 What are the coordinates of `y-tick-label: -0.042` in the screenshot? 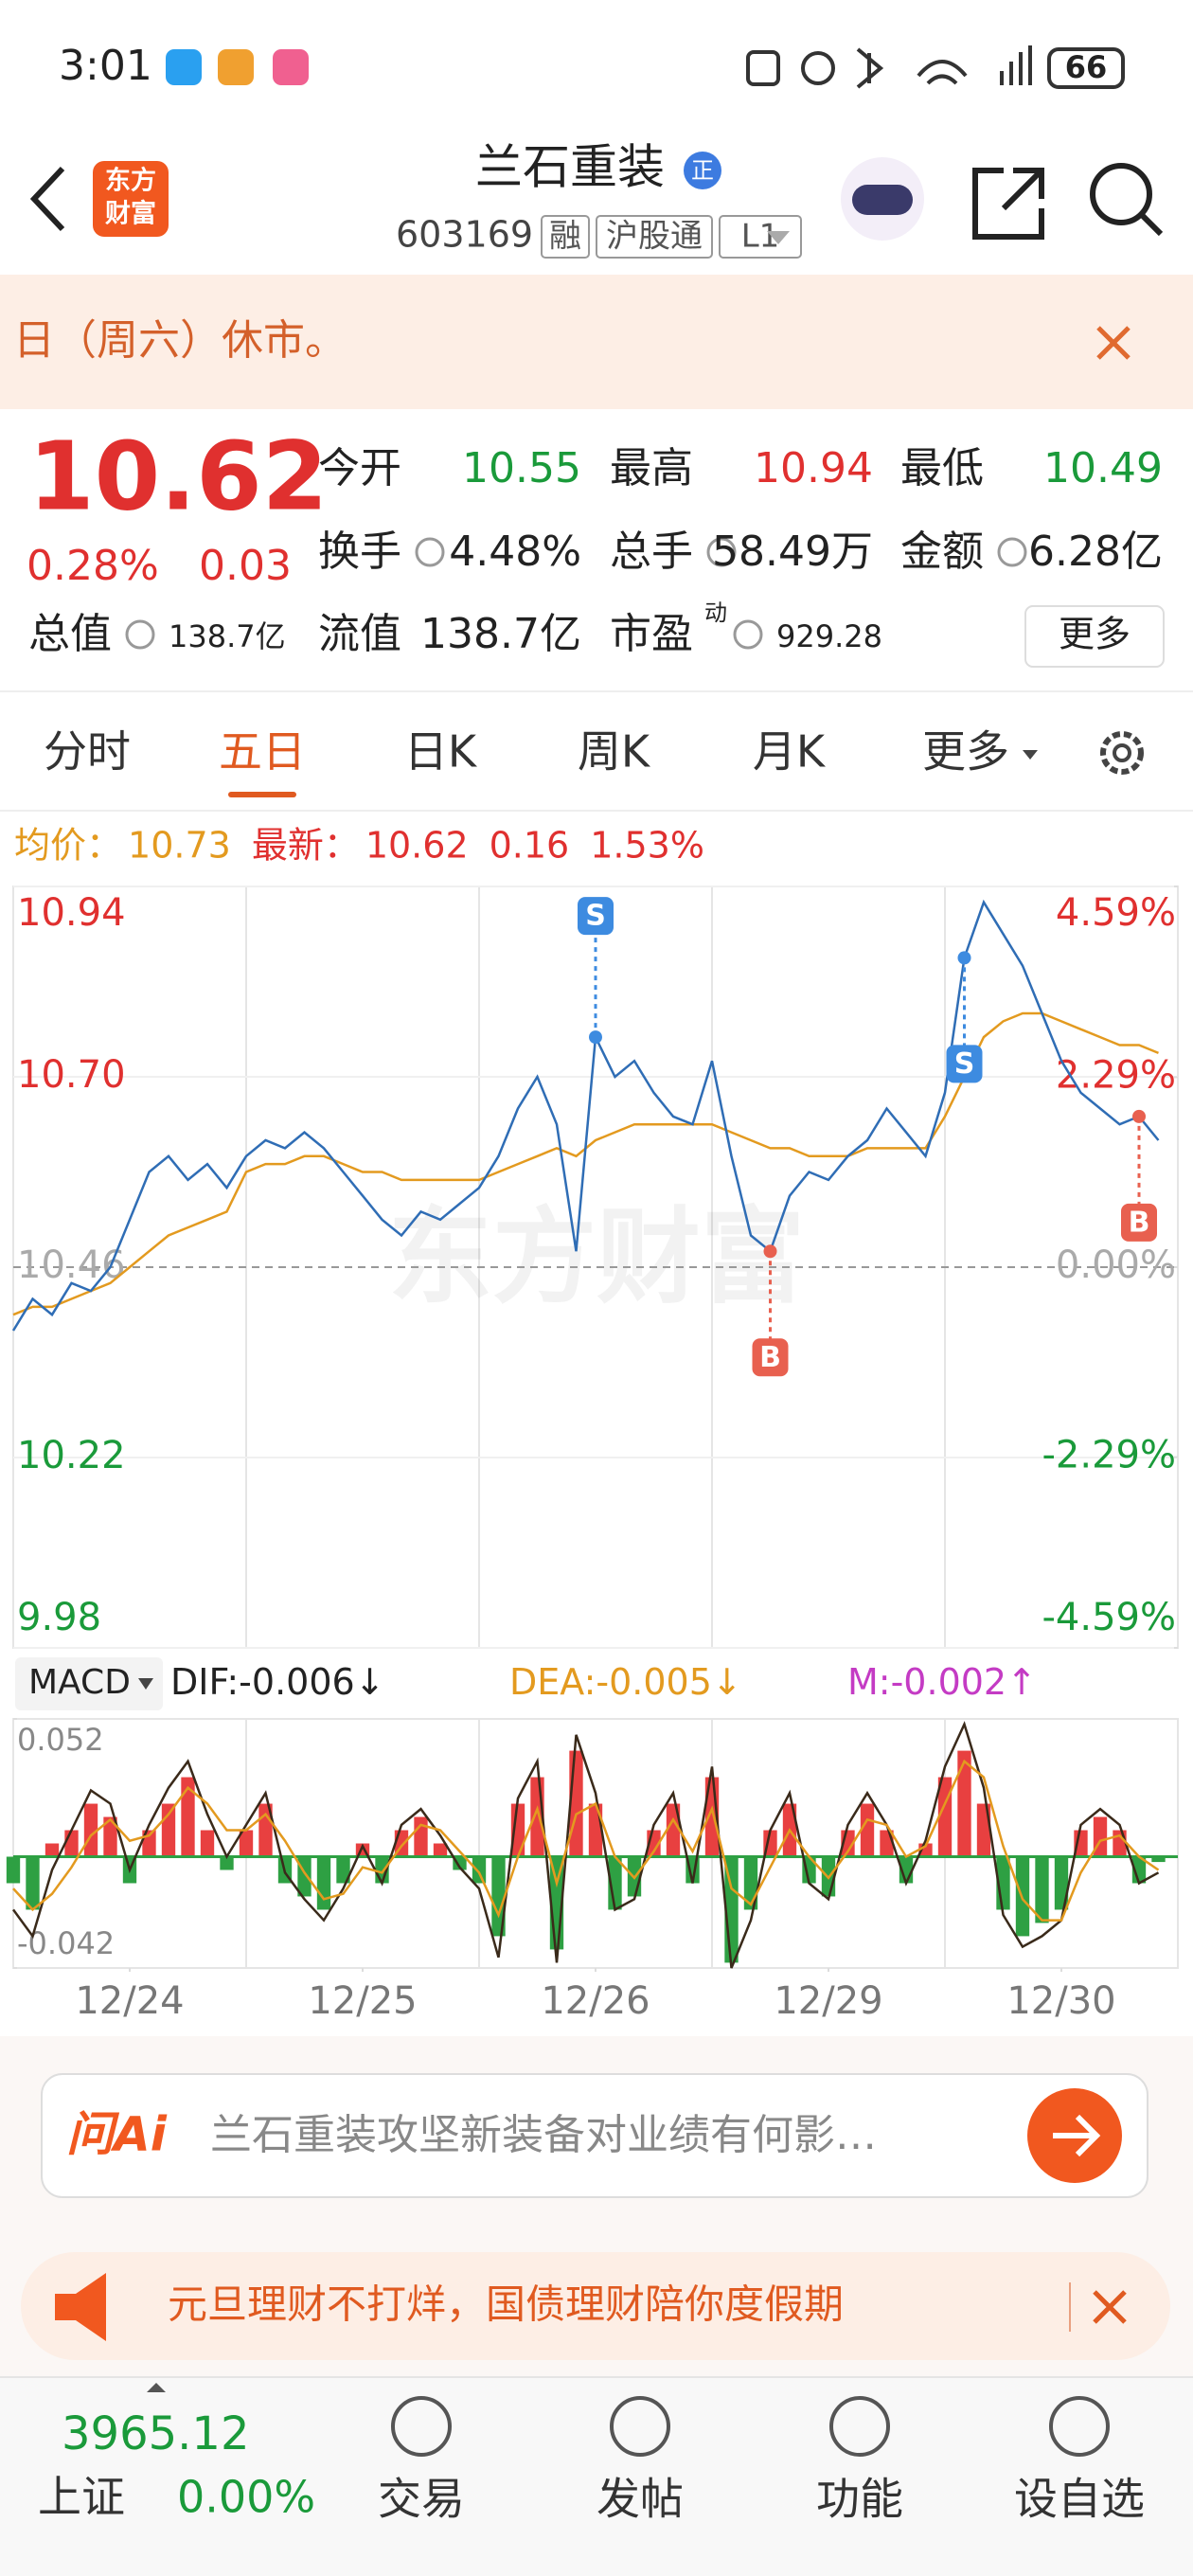 It's located at (66, 1943).